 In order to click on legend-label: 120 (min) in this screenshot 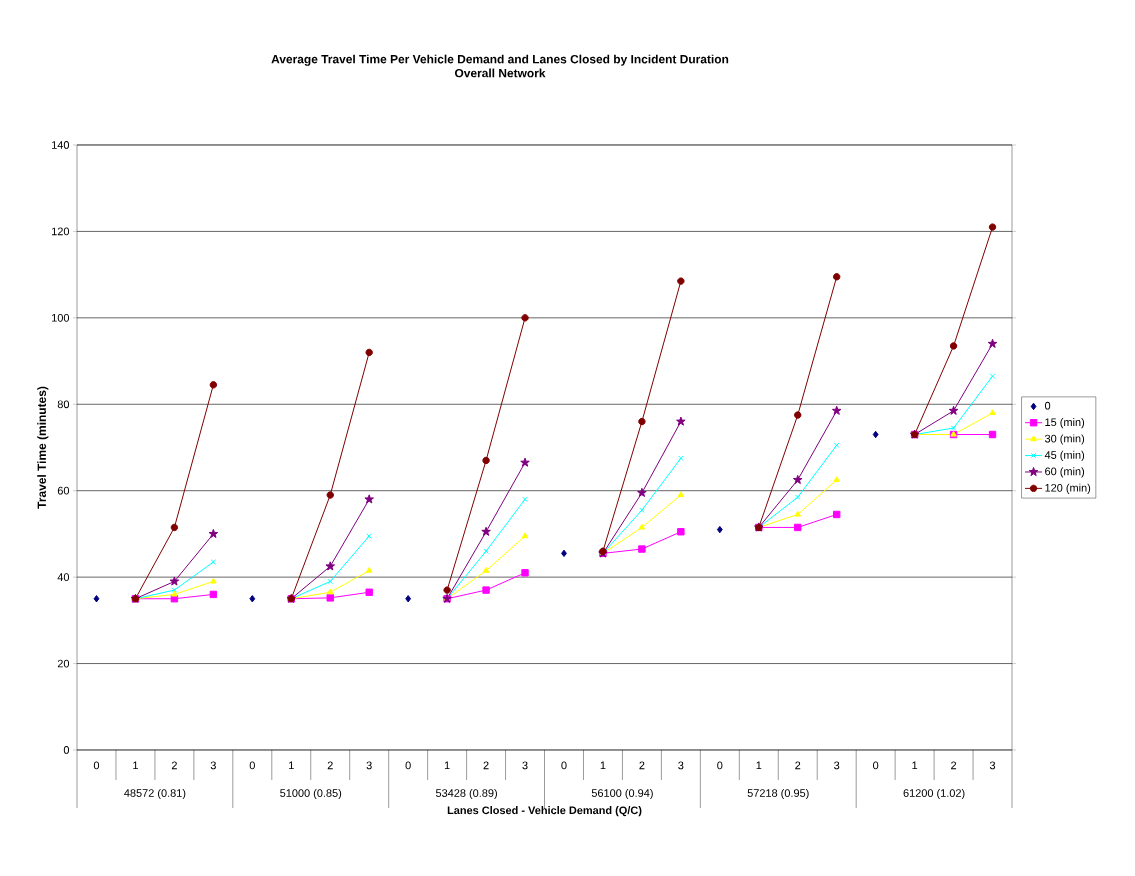, I will do `click(1068, 488)`.